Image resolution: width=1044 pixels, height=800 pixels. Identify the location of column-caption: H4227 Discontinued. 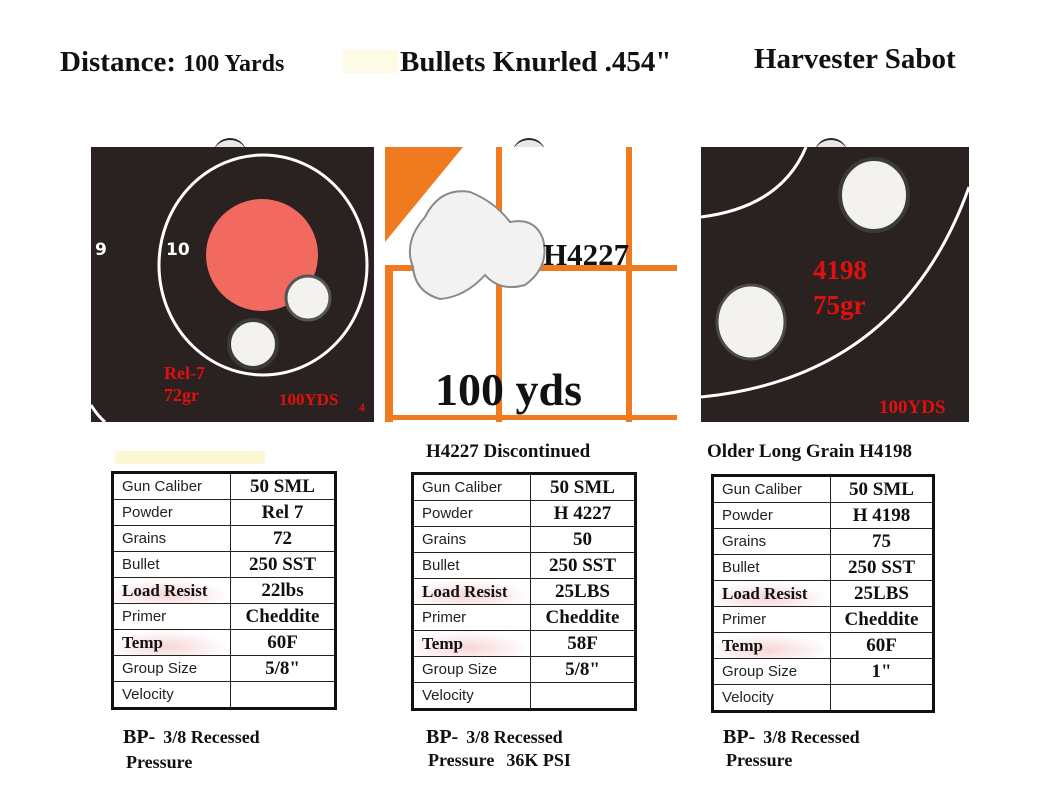
(508, 451).